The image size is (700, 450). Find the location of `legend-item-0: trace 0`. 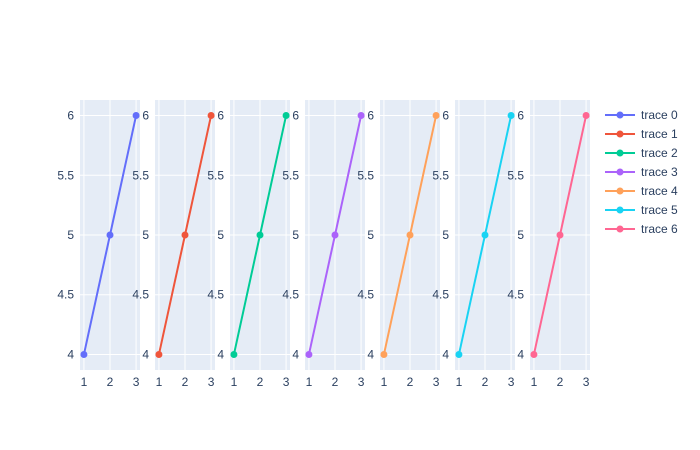

legend-item-0: trace 0 is located at coordinates (641, 115).